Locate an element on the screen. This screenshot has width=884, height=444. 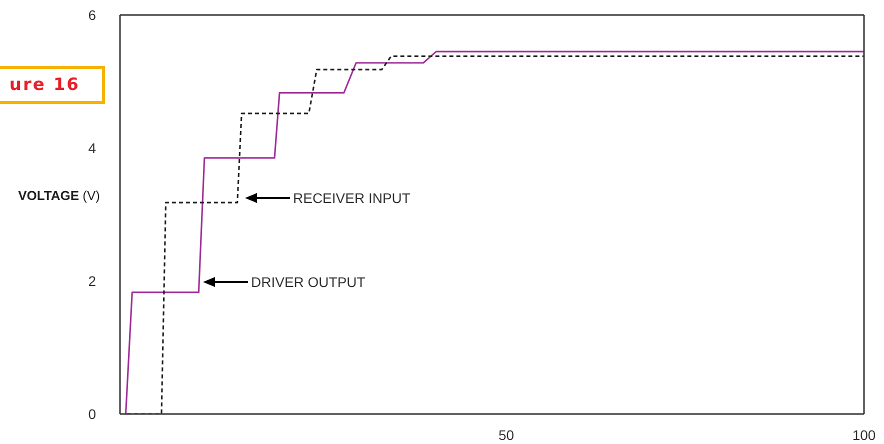
y-tick-label: 2 is located at coordinates (92, 280).